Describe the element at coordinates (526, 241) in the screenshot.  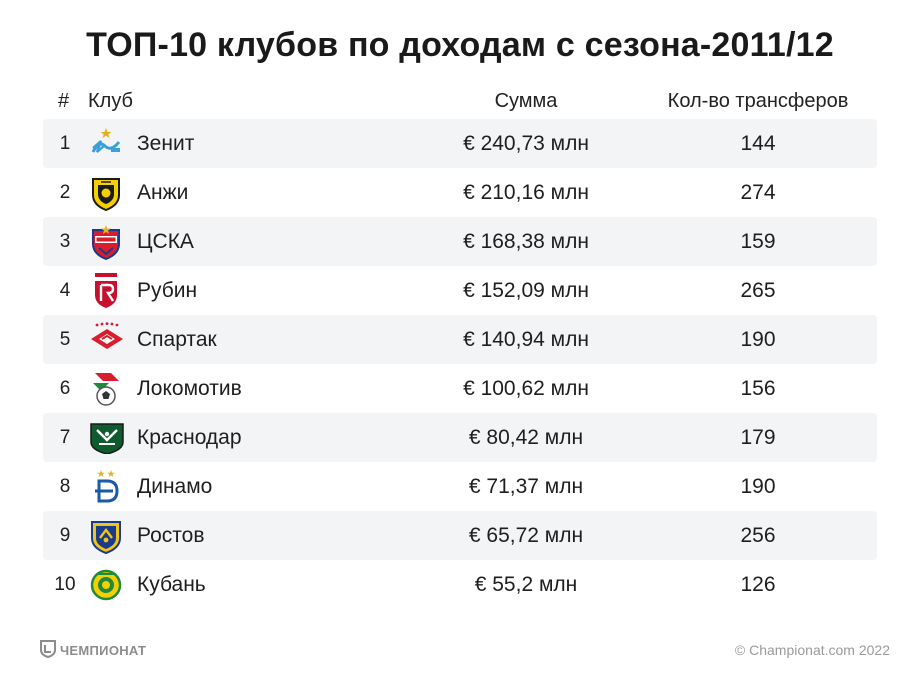
I see `club-sum: € 168,38 млн` at that location.